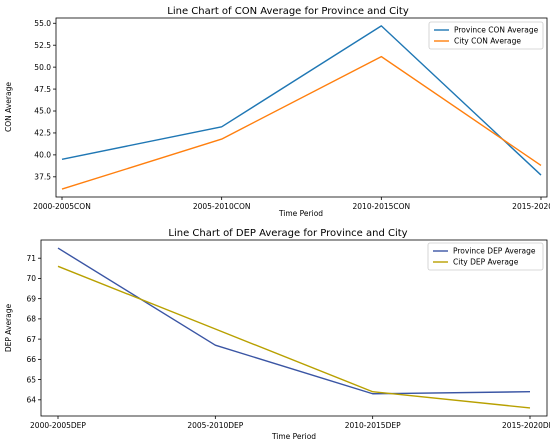 This screenshot has width=550, height=444. Describe the element at coordinates (42, 177) in the screenshot. I see `y-tick-label: 37.5` at that location.